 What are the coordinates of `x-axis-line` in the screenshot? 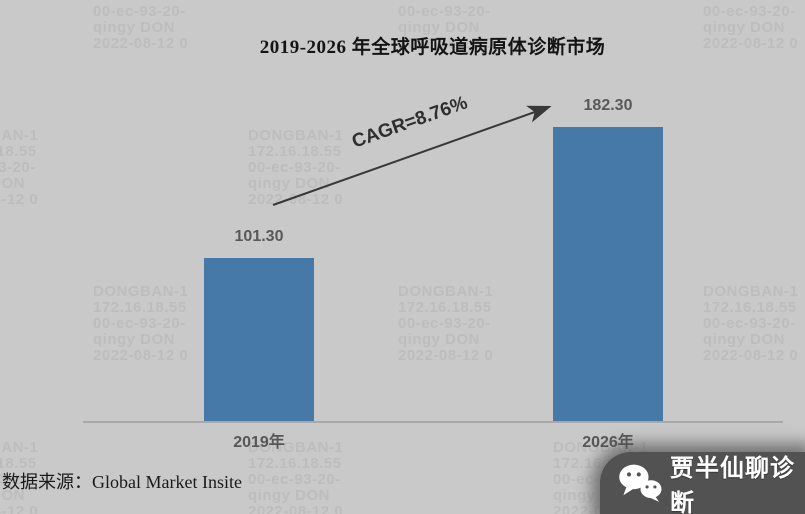 It's located at (433, 422).